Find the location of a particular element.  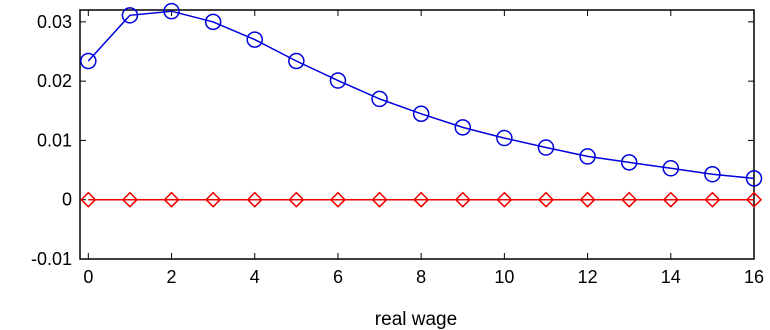

x-tick-label: 16 is located at coordinates (754, 277).